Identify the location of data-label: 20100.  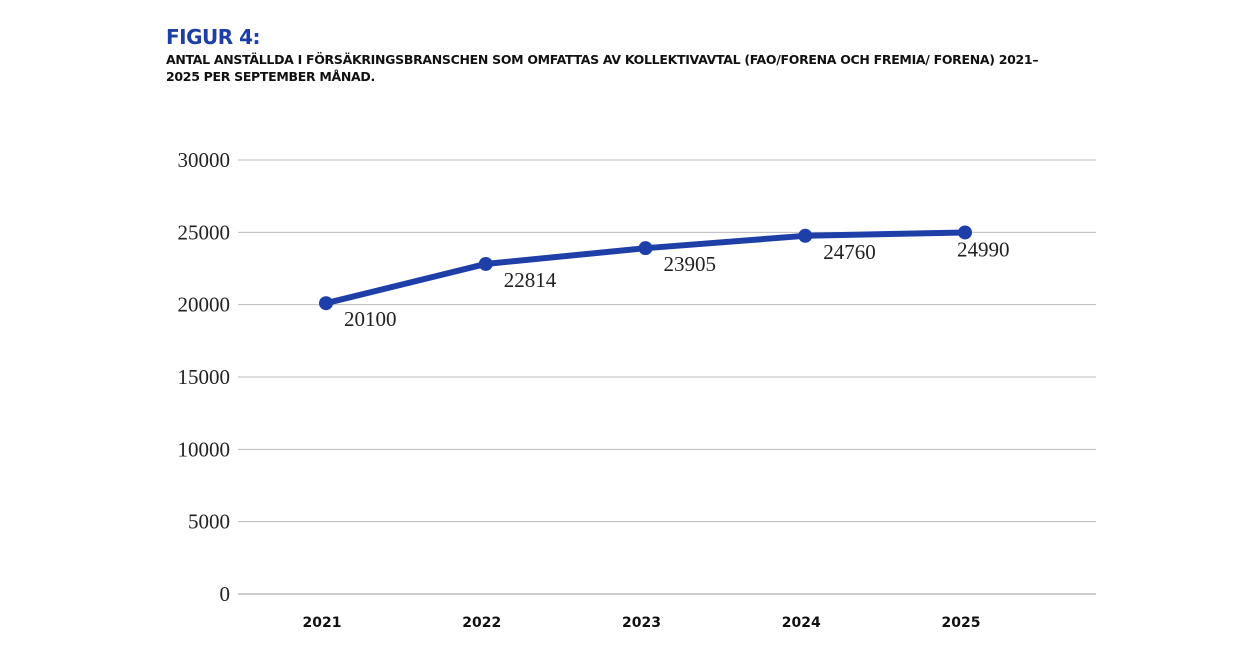
(370, 319).